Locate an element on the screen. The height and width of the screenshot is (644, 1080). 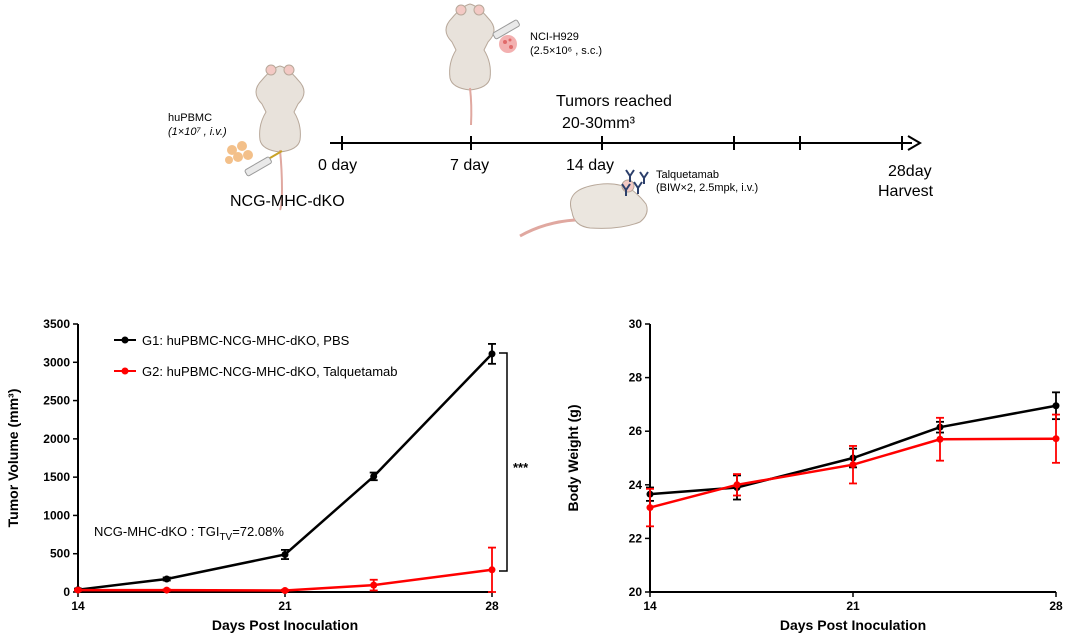
drug-dose: (BIW×2, 2.5mpk, i.v.) is located at coordinates (707, 188).